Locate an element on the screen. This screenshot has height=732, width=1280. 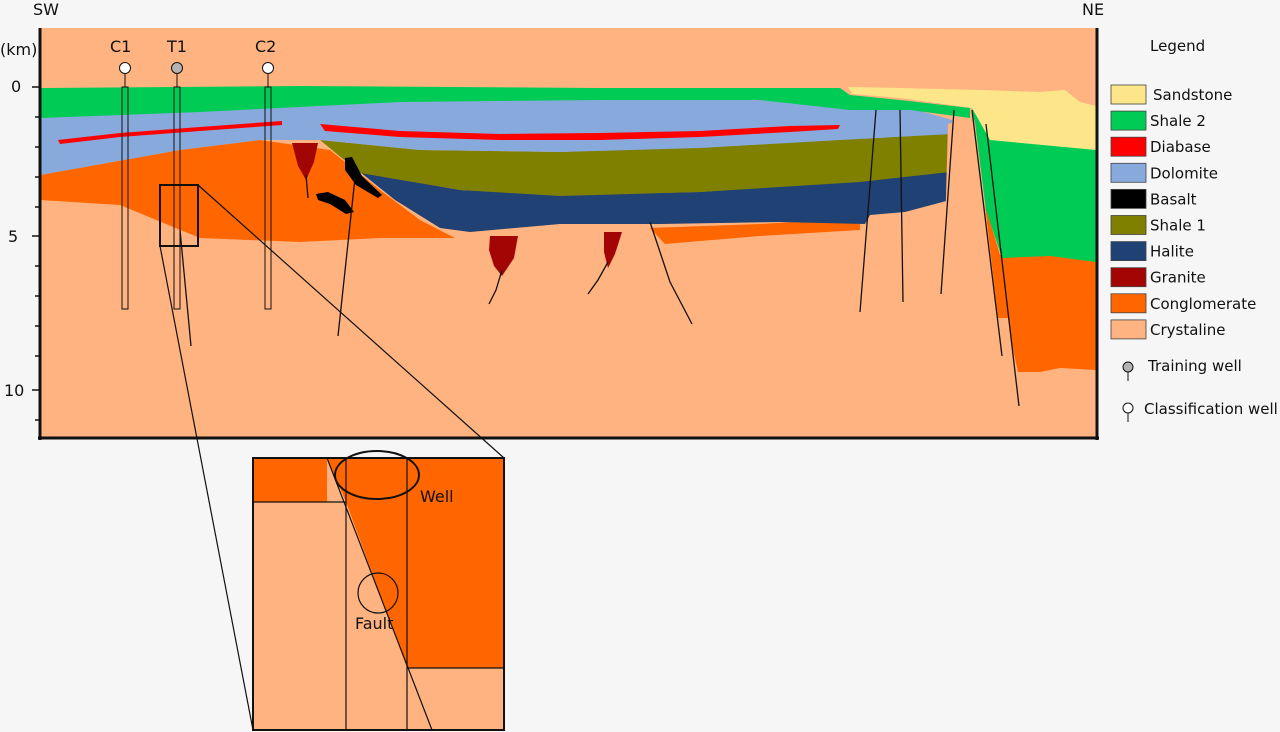
depth-tick-label: 0 is located at coordinates (16, 86).